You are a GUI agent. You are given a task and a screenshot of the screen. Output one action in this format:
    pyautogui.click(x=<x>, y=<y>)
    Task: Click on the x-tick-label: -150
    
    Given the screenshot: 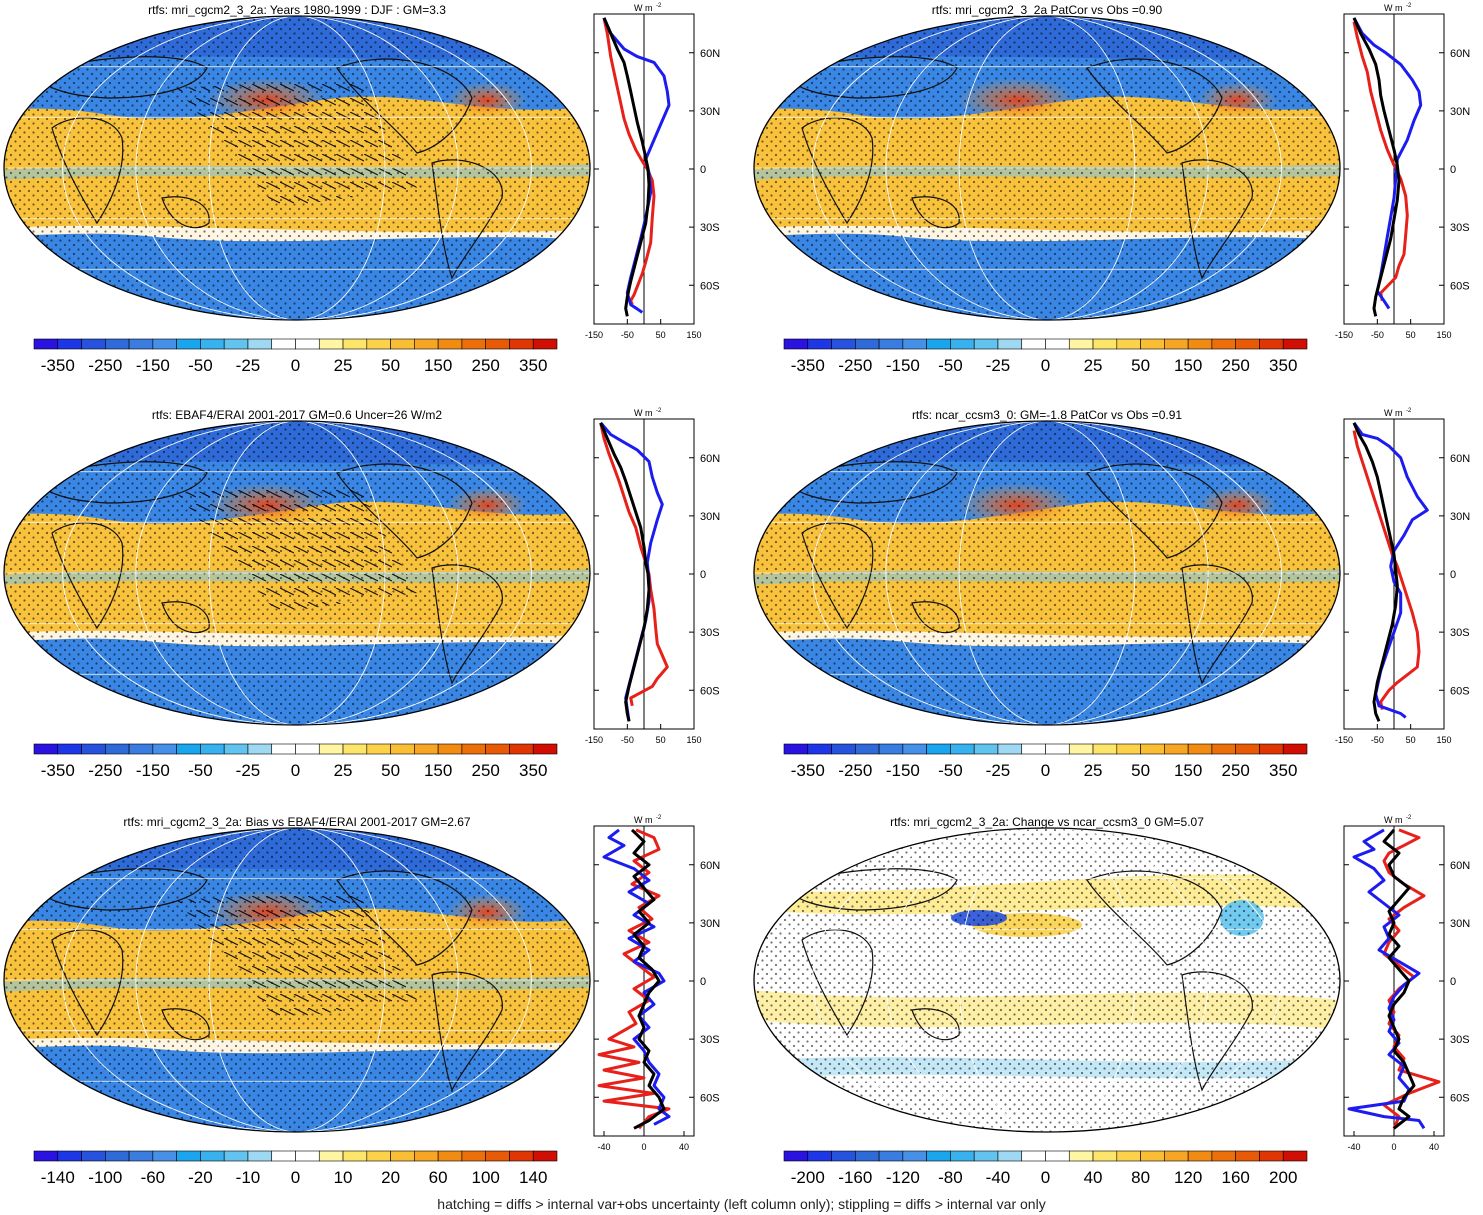 What is the action you would take?
    pyautogui.click(x=1344, y=335)
    